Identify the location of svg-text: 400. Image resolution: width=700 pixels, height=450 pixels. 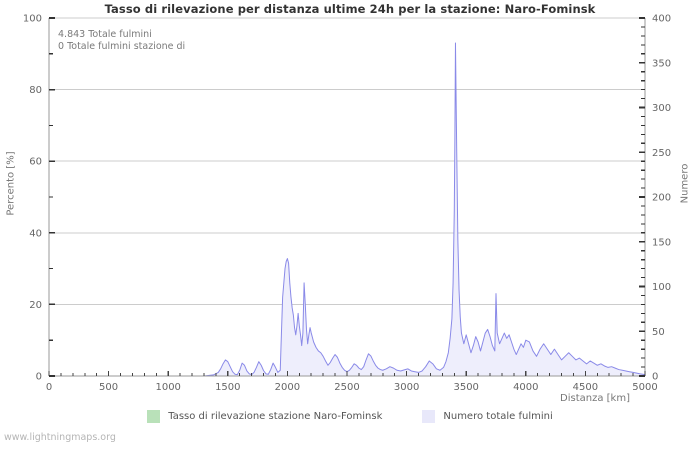
(661, 19).